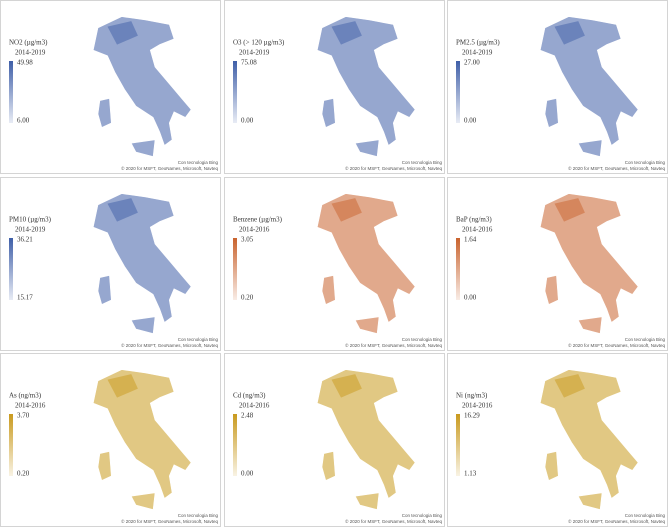  Describe the element at coordinates (28, 43) in the screenshot. I see `legend-title: NO2 (µg/m3)` at that location.